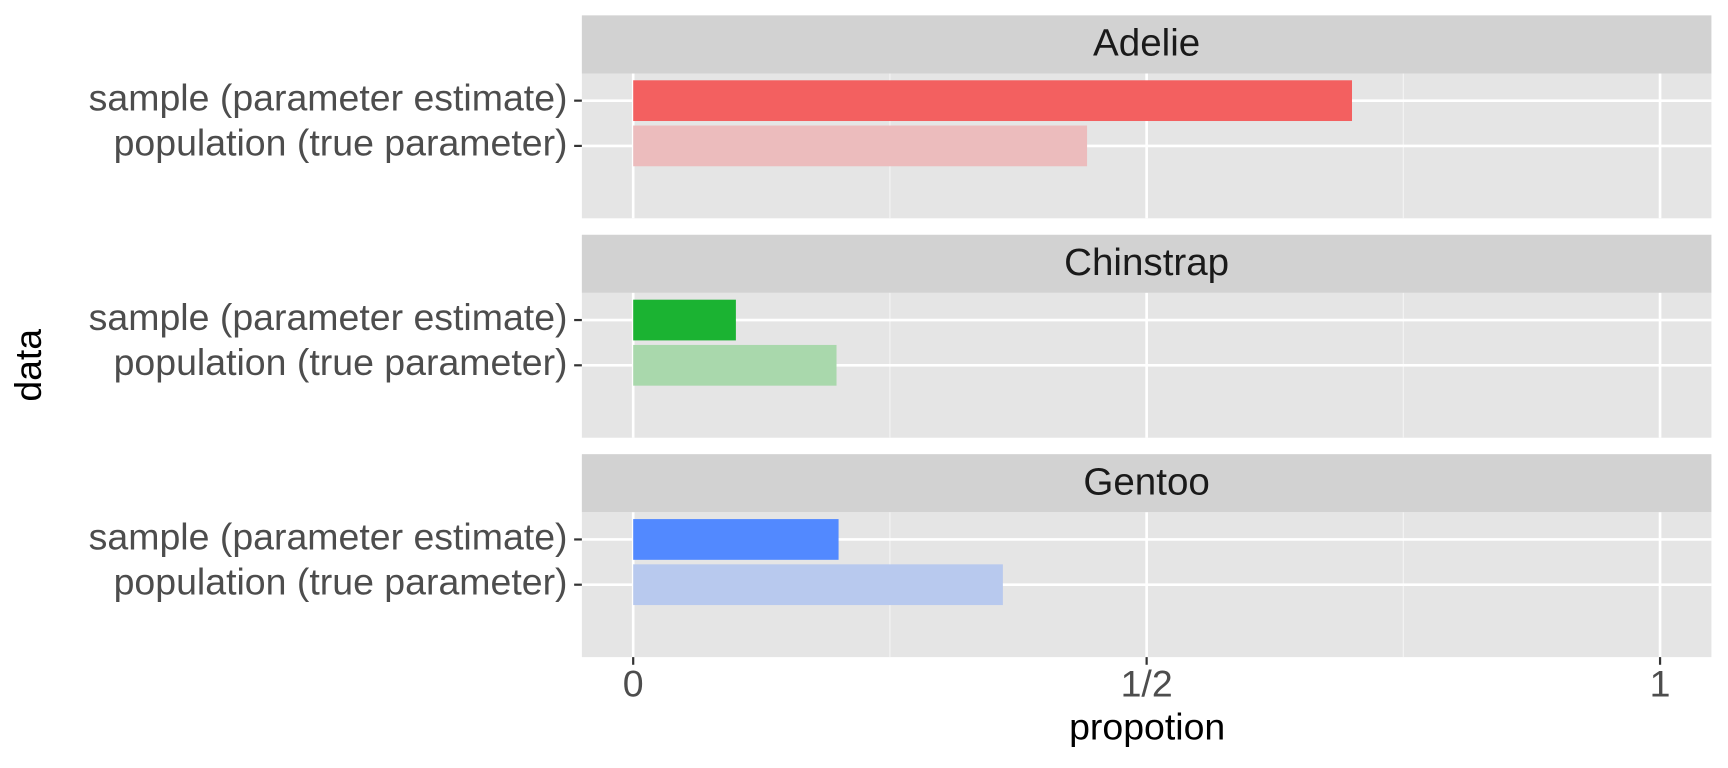  I want to click on x-axis-label: propotion, so click(1147, 726).